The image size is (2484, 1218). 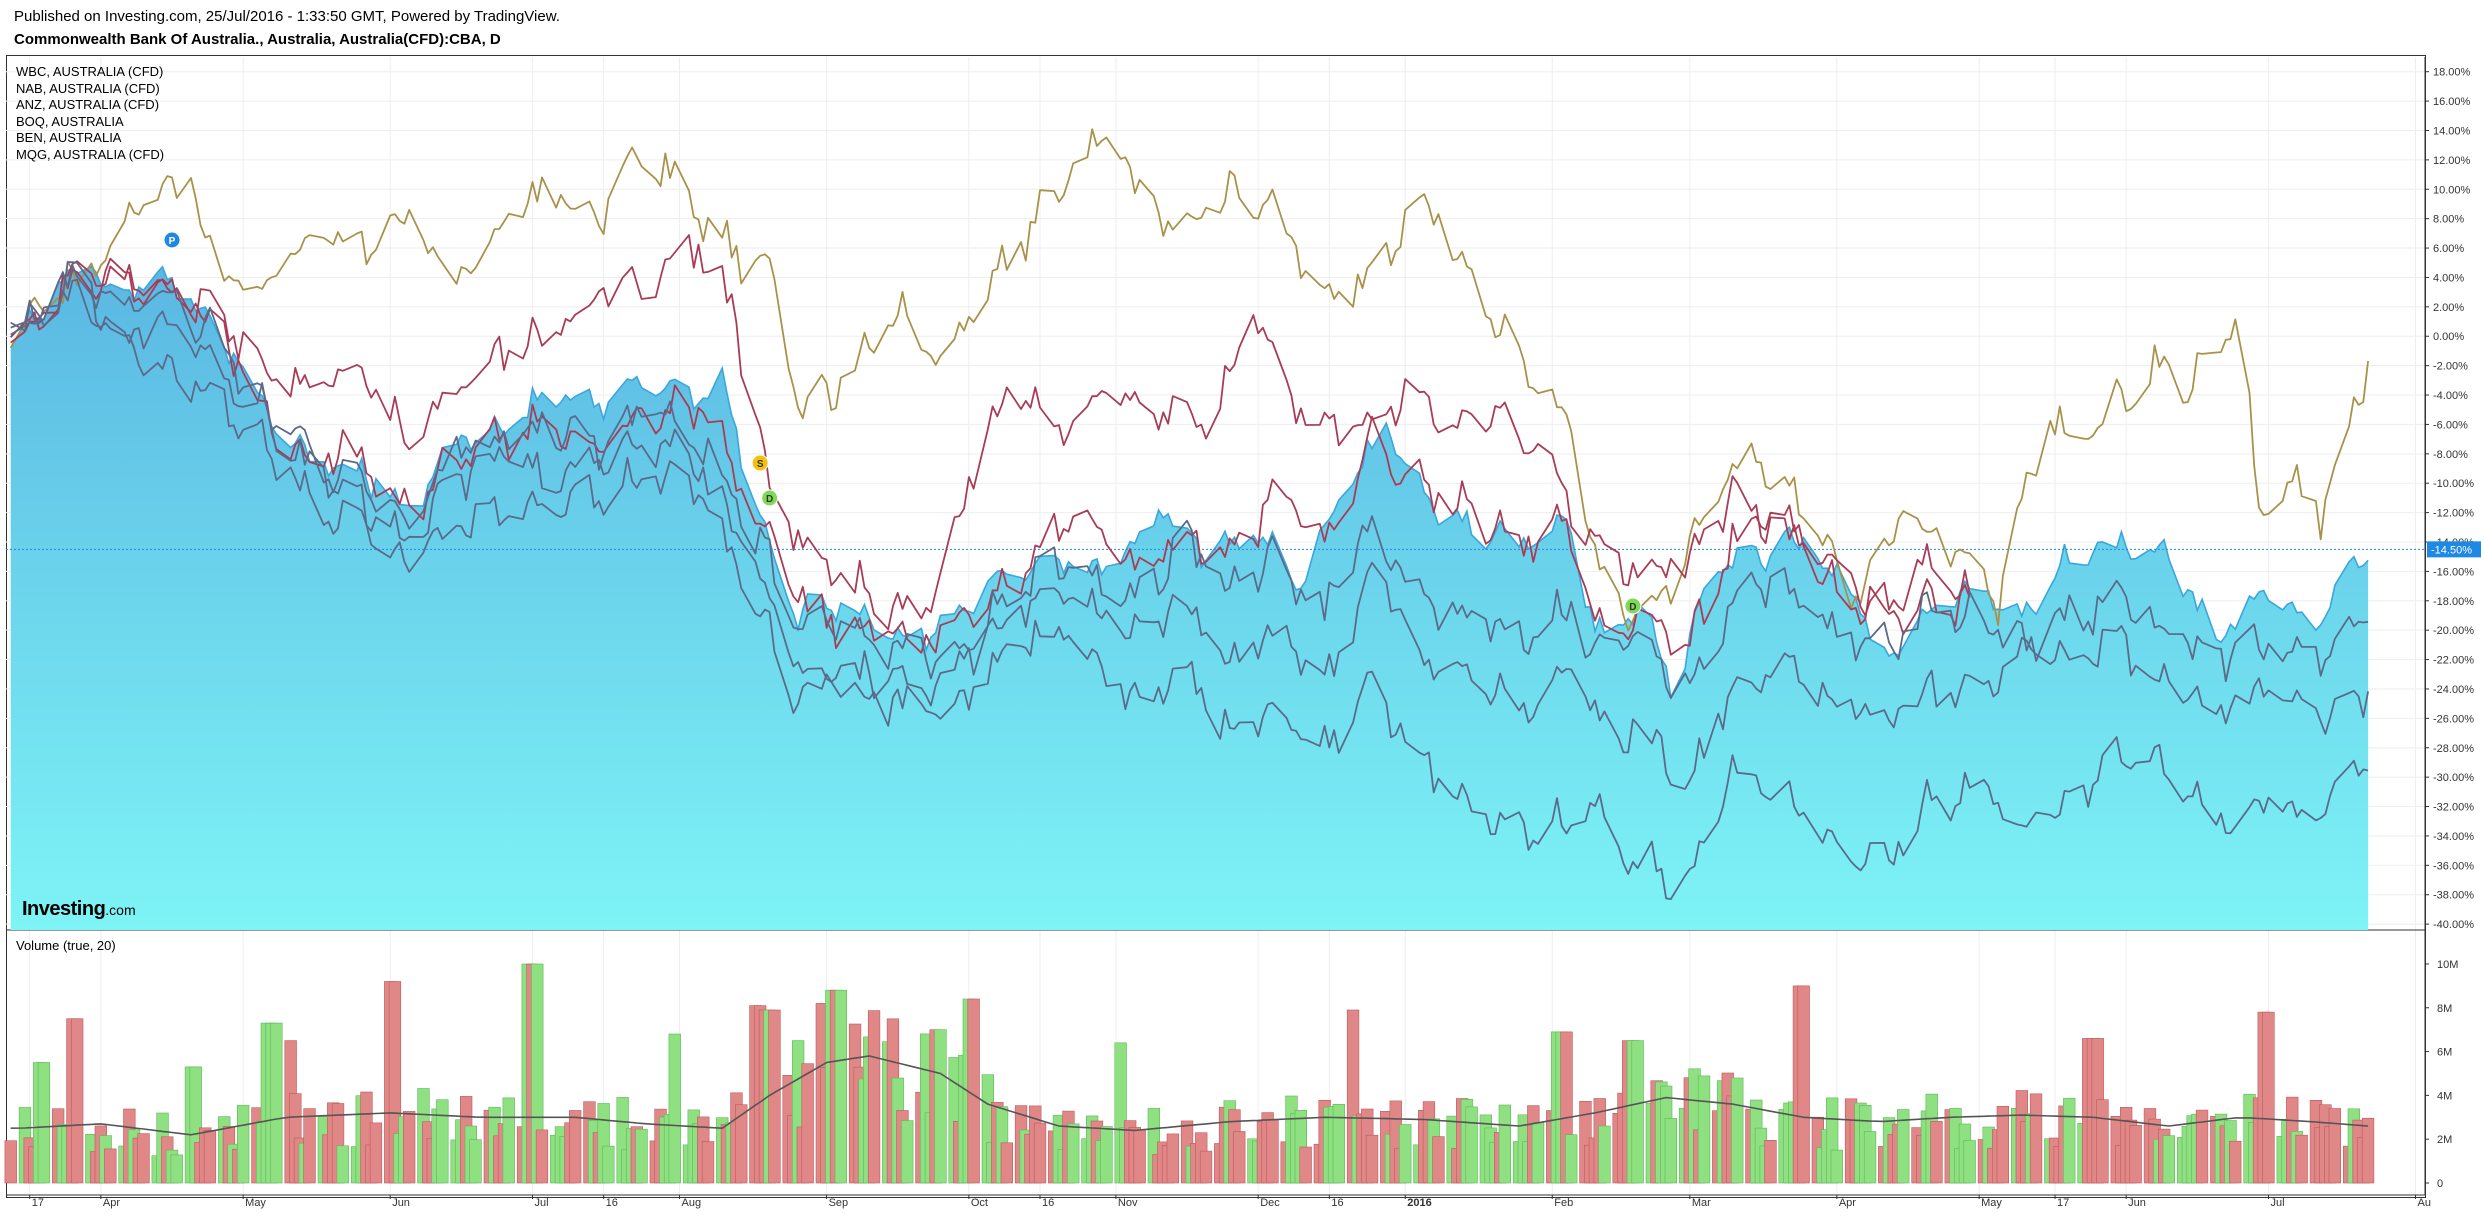 What do you see at coordinates (401, 1203) in the screenshot?
I see `x-tick-label: Jun` at bounding box center [401, 1203].